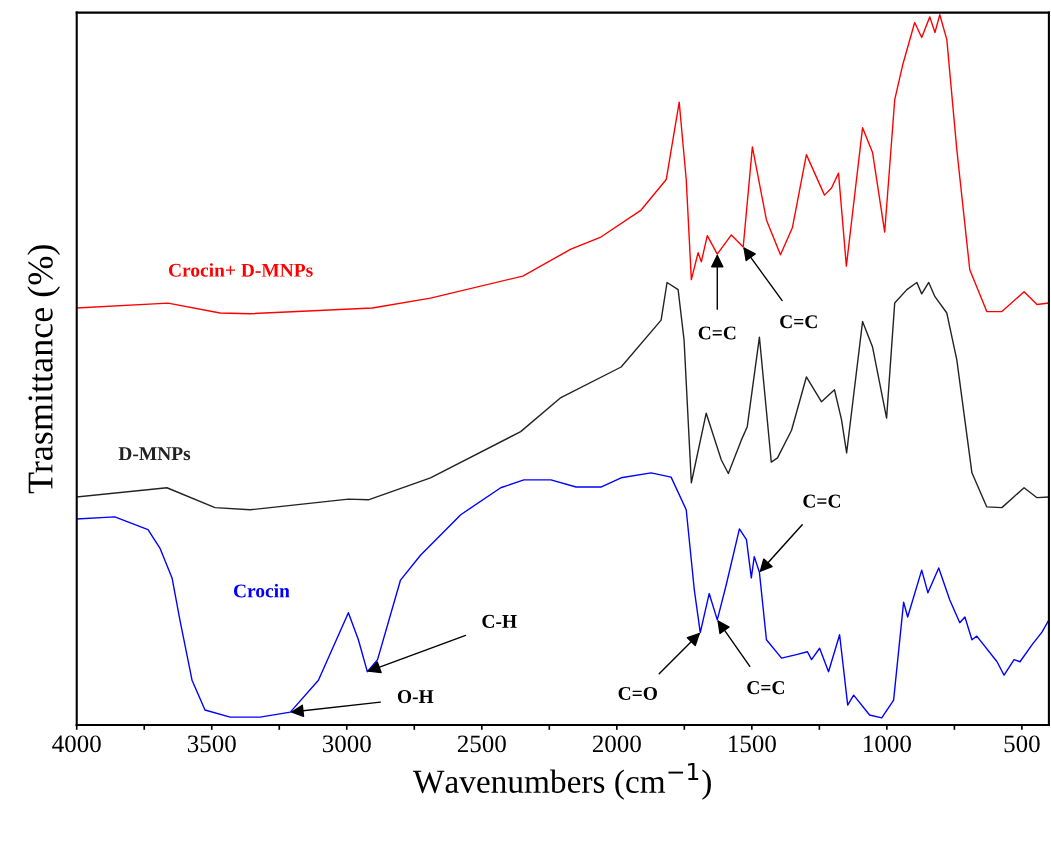 The height and width of the screenshot is (841, 1051). Describe the element at coordinates (240, 270) in the screenshot. I see `series-label: Crocin+ D-MNPs` at that location.